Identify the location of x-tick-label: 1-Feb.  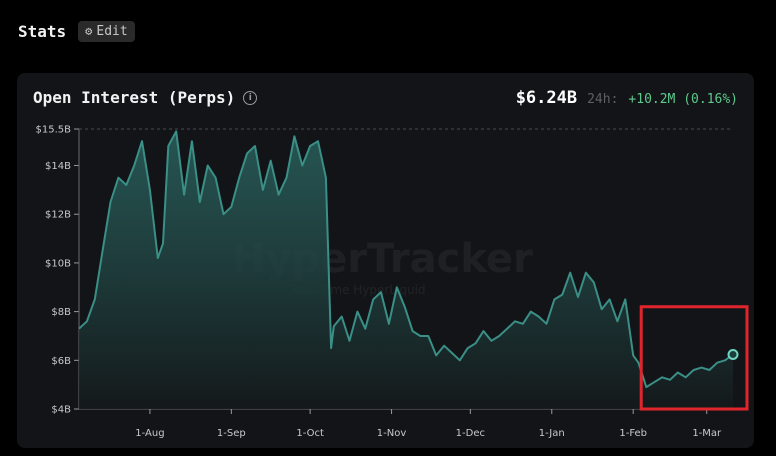
(633, 433).